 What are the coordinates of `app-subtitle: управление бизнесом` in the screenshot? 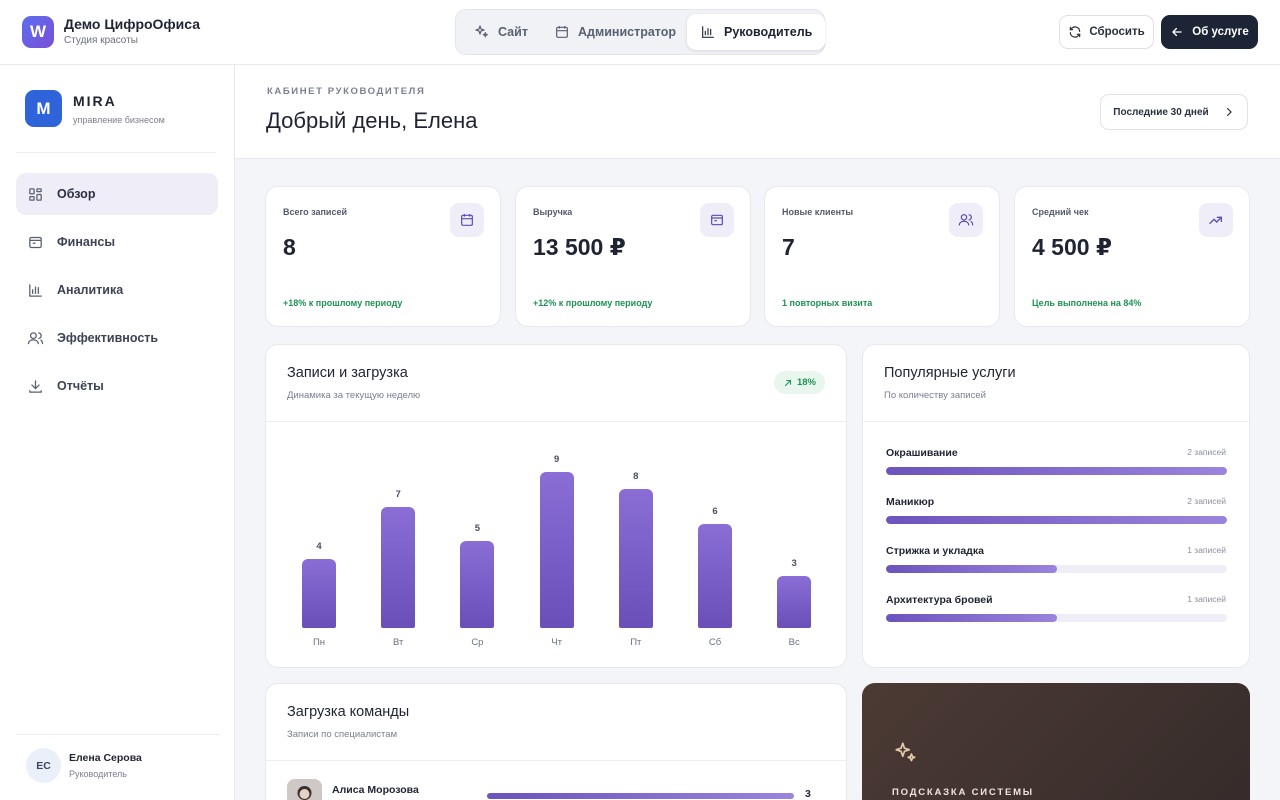 It's located at (119, 120).